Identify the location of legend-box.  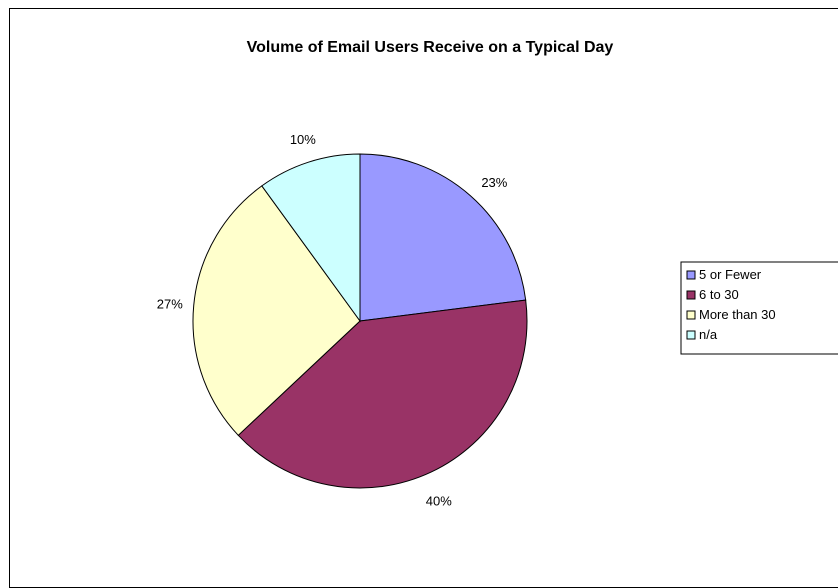
(759, 308).